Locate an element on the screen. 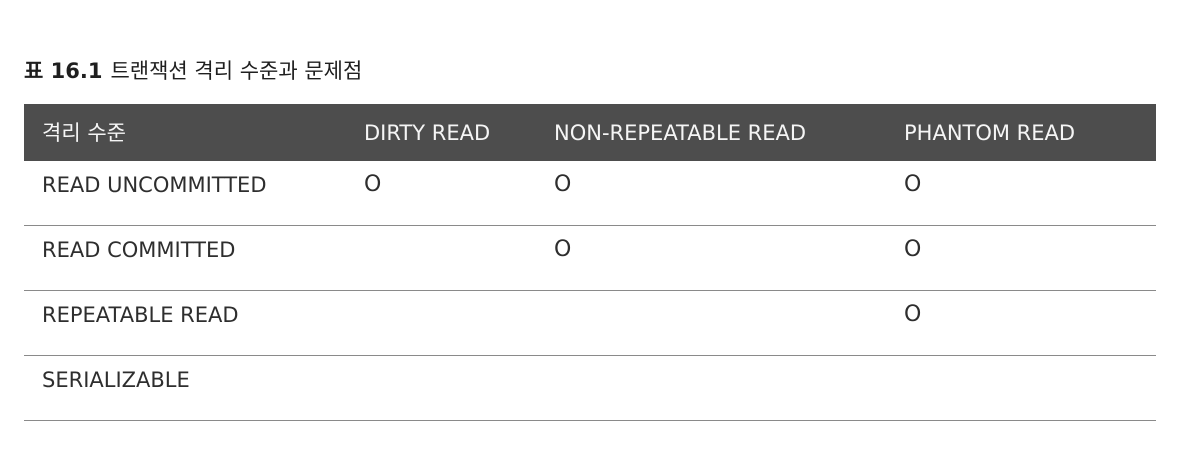 The width and height of the screenshot is (1183, 461). dirty-read-mark: O is located at coordinates (373, 184).